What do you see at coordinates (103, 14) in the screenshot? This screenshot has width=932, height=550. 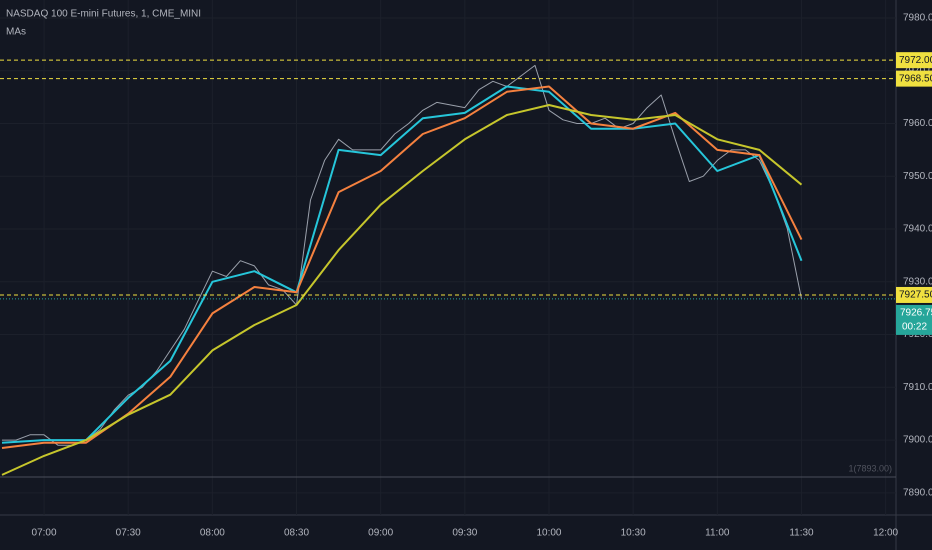 I see `chart-title: NASDAQ 100 E-mini Futures, 1, CME_MINI` at bounding box center [103, 14].